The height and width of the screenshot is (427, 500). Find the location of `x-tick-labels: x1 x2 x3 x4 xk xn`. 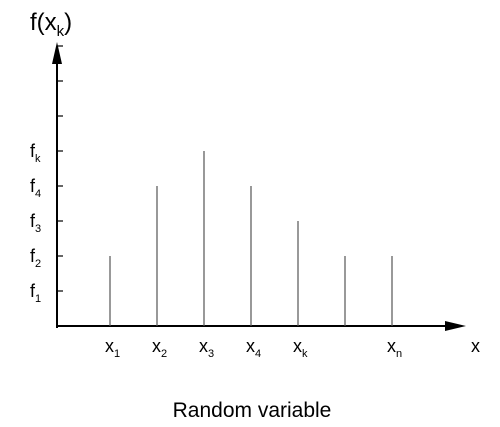

x-tick-labels: x1 x2 x3 x4 xk xn is located at coordinates (253, 348).